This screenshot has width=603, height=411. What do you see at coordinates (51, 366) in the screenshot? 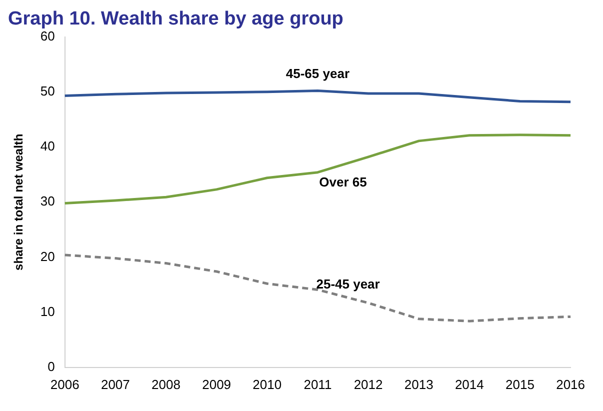
I see `y-tick-label: 0` at bounding box center [51, 366].